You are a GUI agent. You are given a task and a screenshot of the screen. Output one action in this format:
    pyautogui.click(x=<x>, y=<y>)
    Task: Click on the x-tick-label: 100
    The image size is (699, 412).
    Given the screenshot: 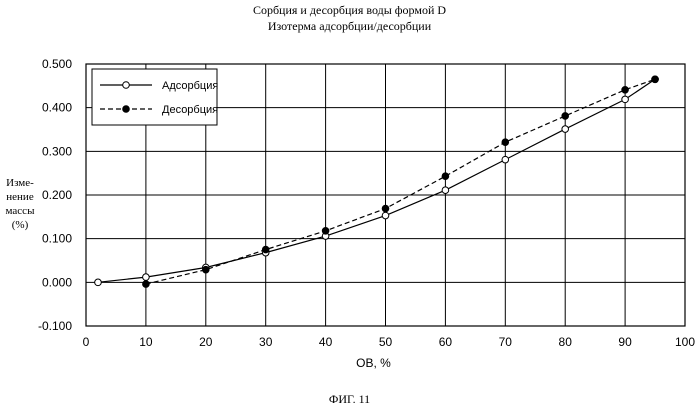 What is the action you would take?
    pyautogui.click(x=685, y=342)
    